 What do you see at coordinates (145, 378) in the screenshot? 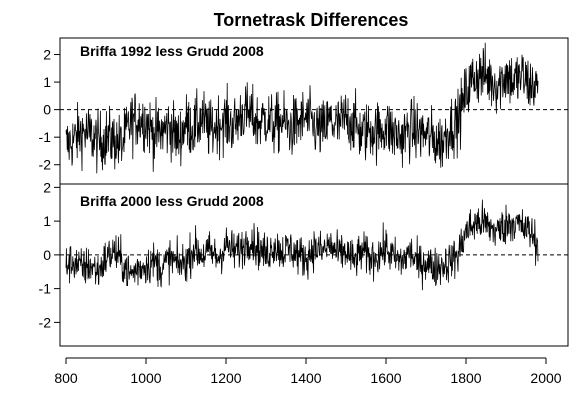
I see `x-tick-label: 1000` at bounding box center [145, 378].